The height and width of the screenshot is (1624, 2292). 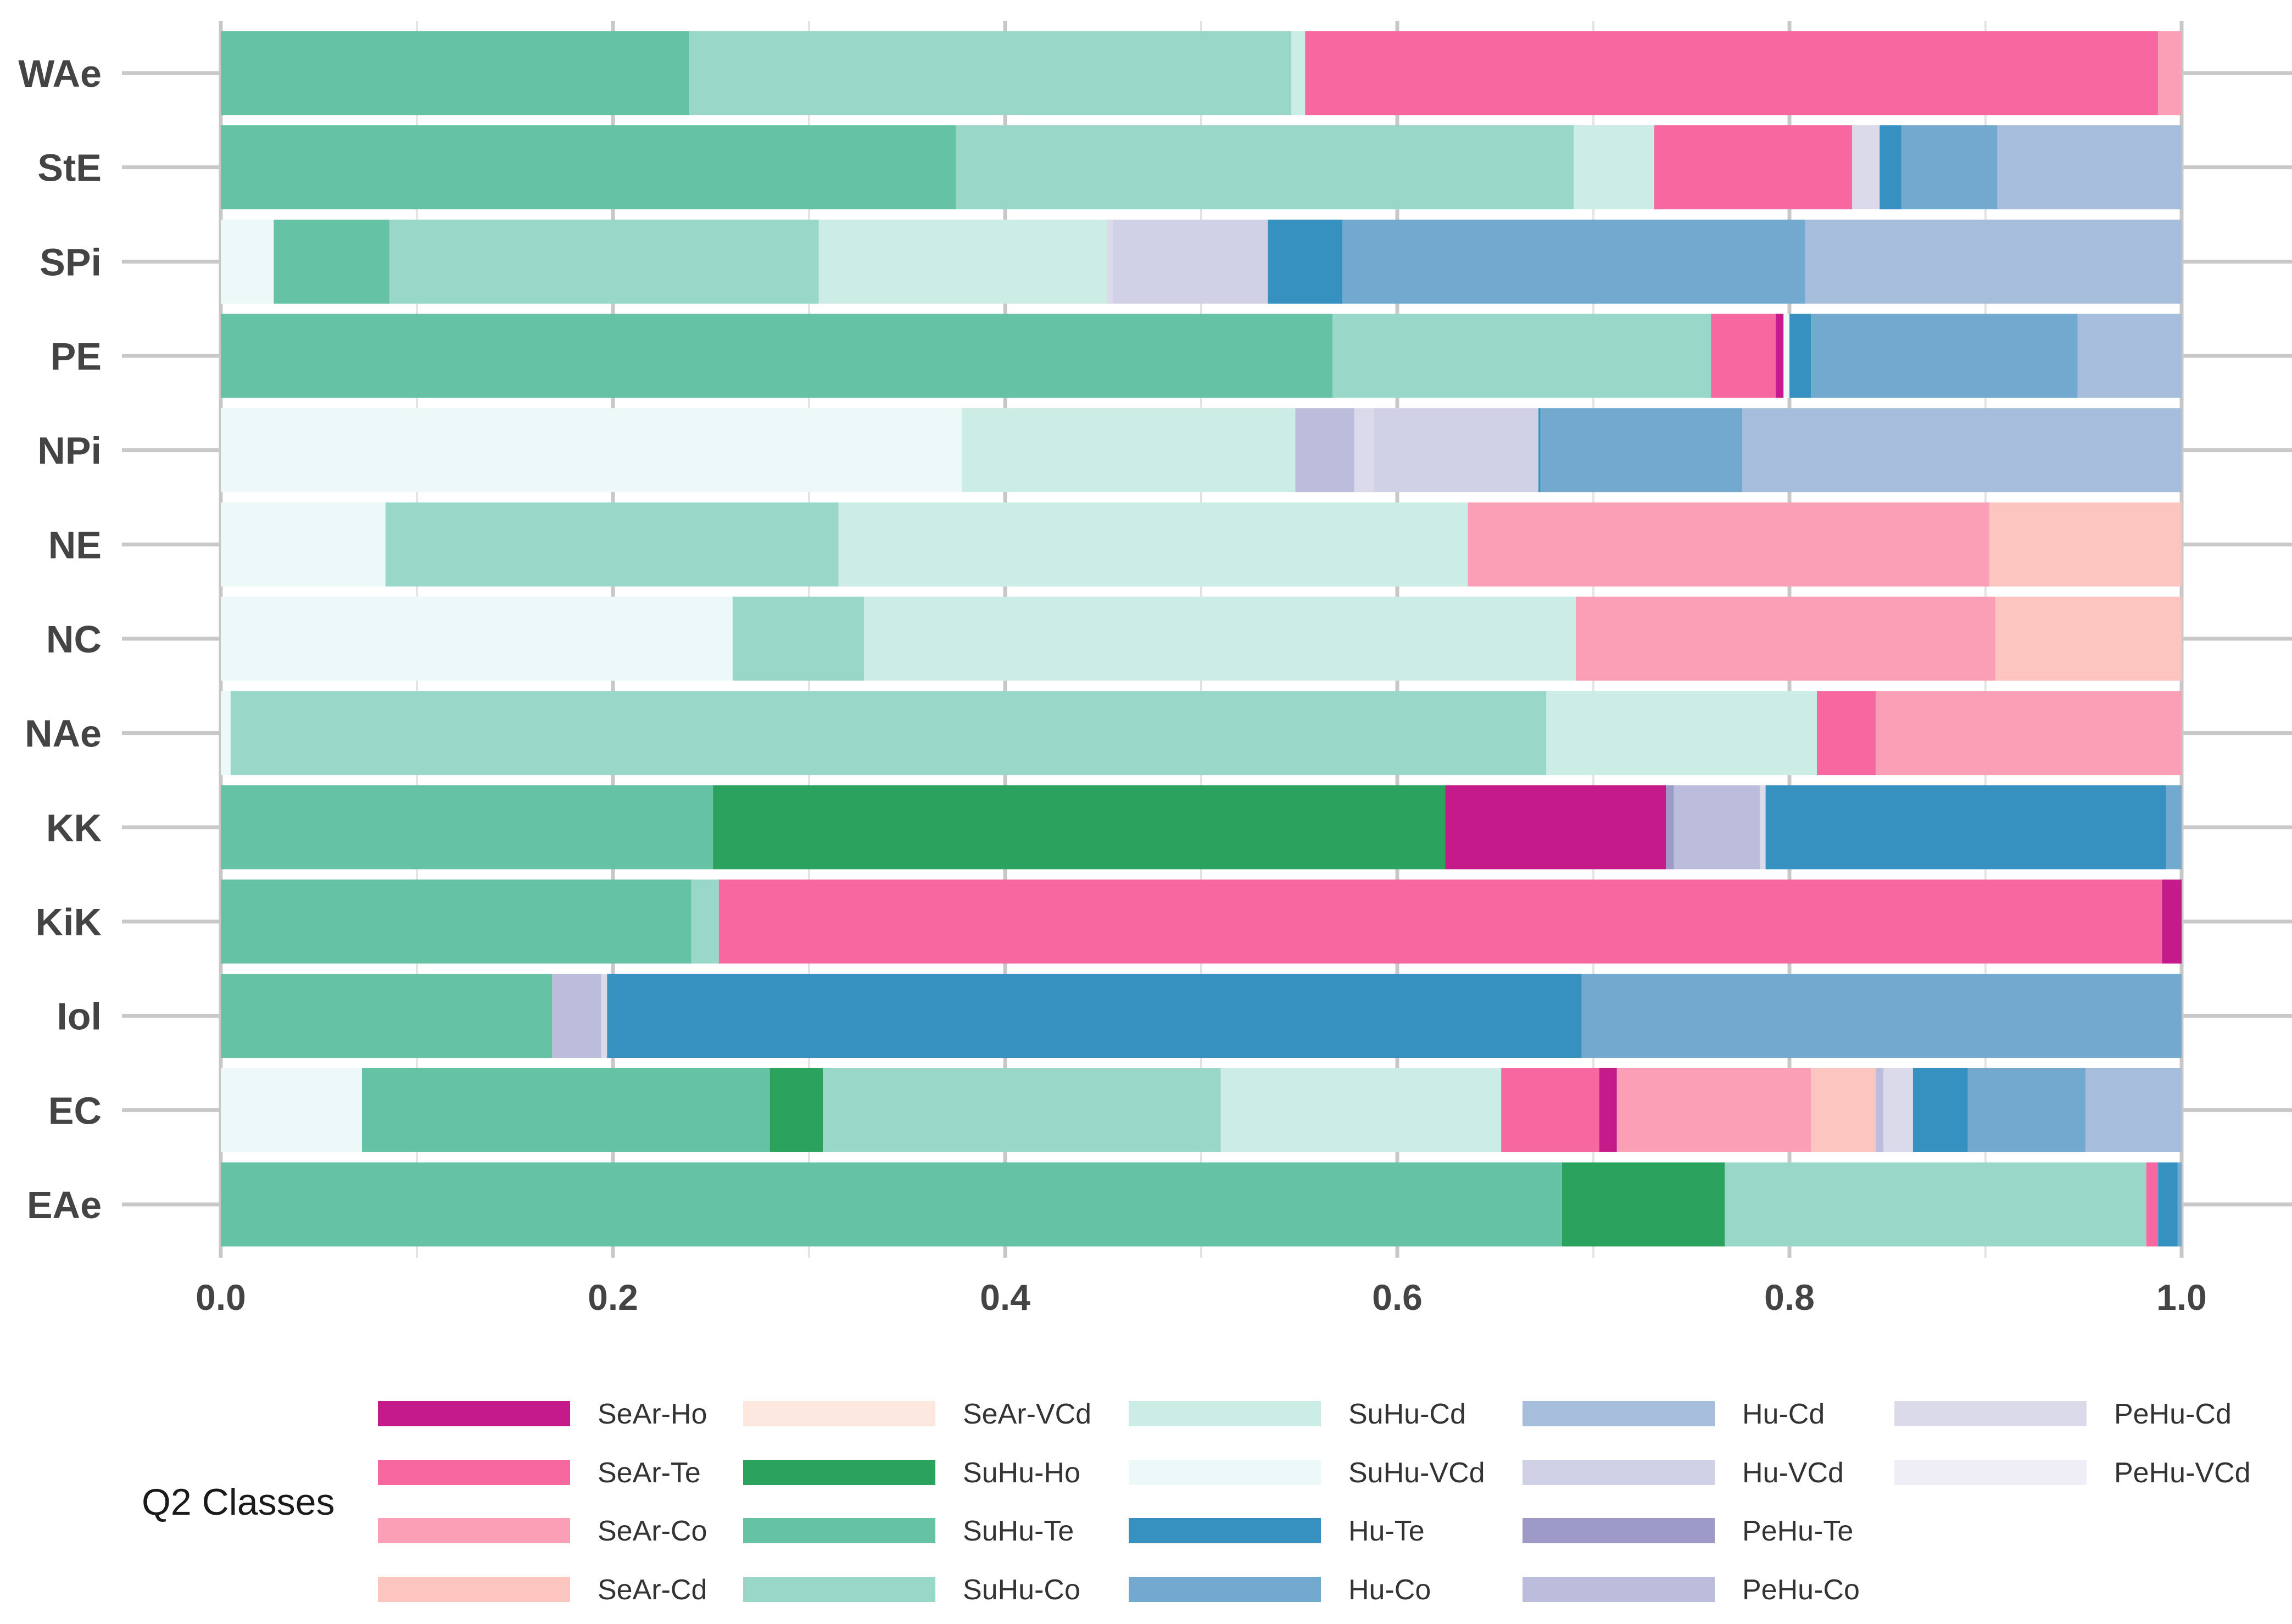 I want to click on bar-segment-KK-SuHu-Ho, so click(x=1079, y=827).